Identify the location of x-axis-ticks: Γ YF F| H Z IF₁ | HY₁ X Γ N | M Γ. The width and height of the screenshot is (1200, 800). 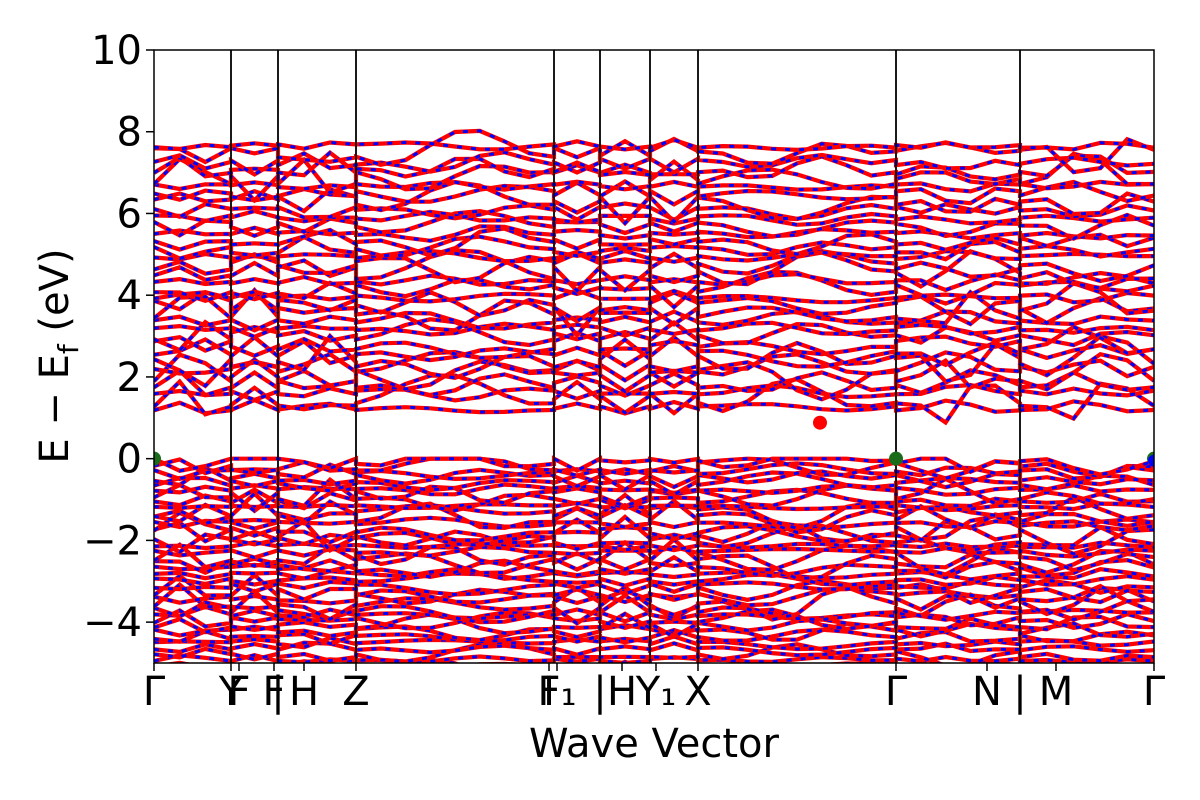
(654, 689).